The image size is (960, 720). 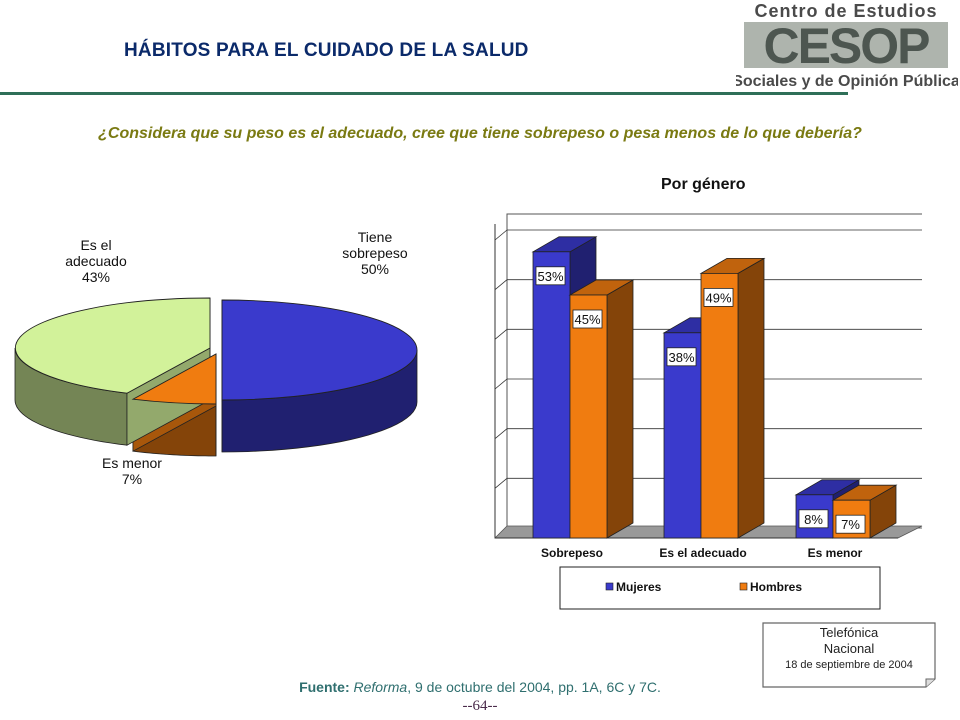 I want to click on logo-acronym: CESOP, so click(x=846, y=46).